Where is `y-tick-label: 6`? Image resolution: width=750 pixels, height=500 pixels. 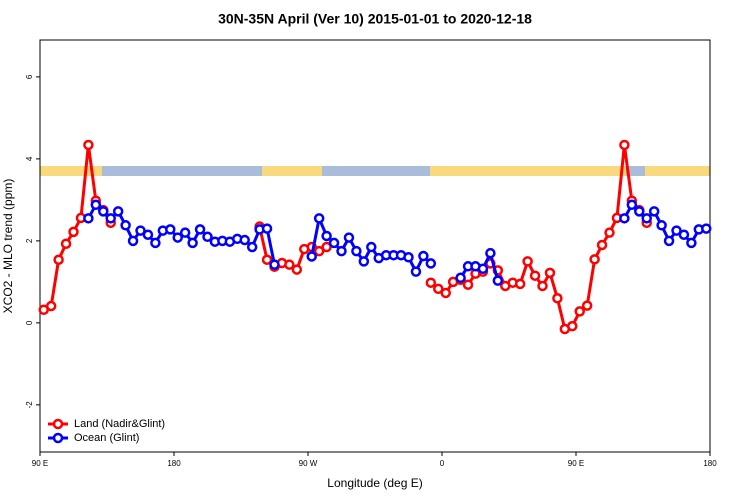
y-tick-label: 6 is located at coordinates (29, 76).